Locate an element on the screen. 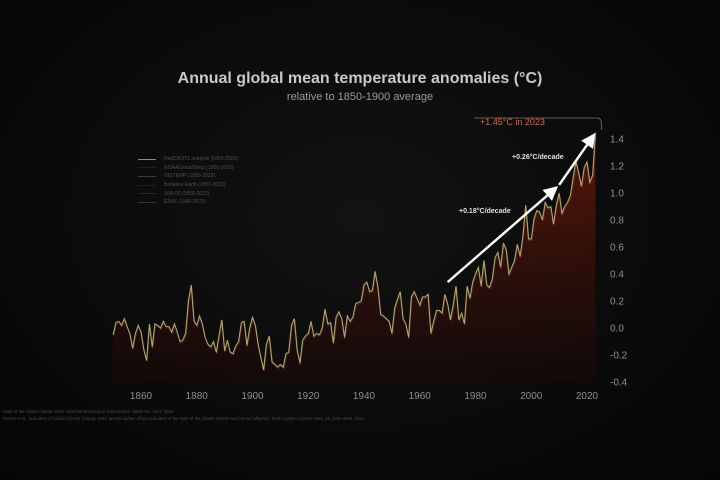  legend-item: NOAAGlobalTemp (1850-2023) is located at coordinates (188, 168).